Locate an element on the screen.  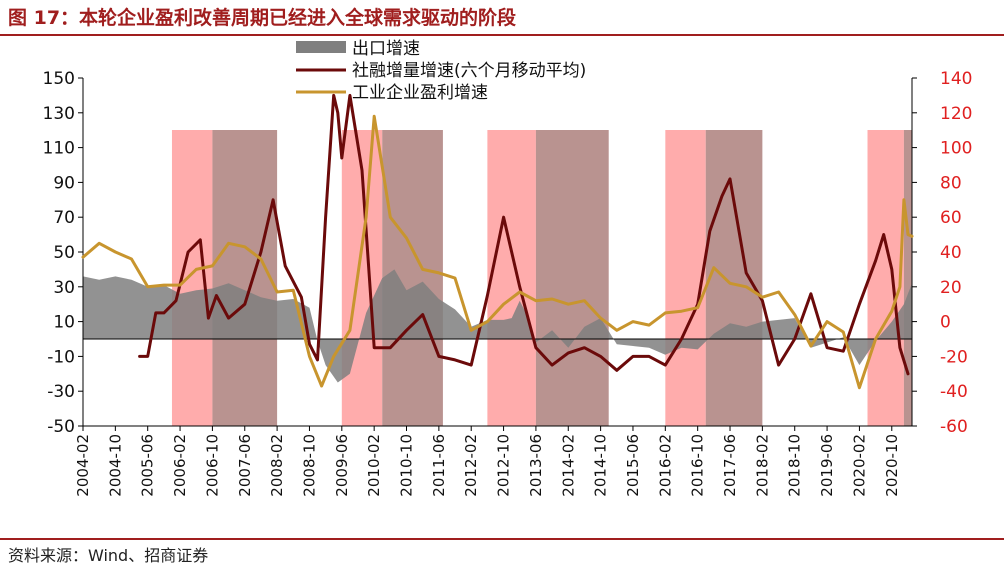
legend-swatch-export is located at coordinates (321, 47).